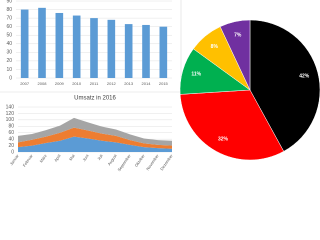  Describe the element at coordinates (100, 157) in the screenshot. I see `x-tick-label: Juli` at that location.